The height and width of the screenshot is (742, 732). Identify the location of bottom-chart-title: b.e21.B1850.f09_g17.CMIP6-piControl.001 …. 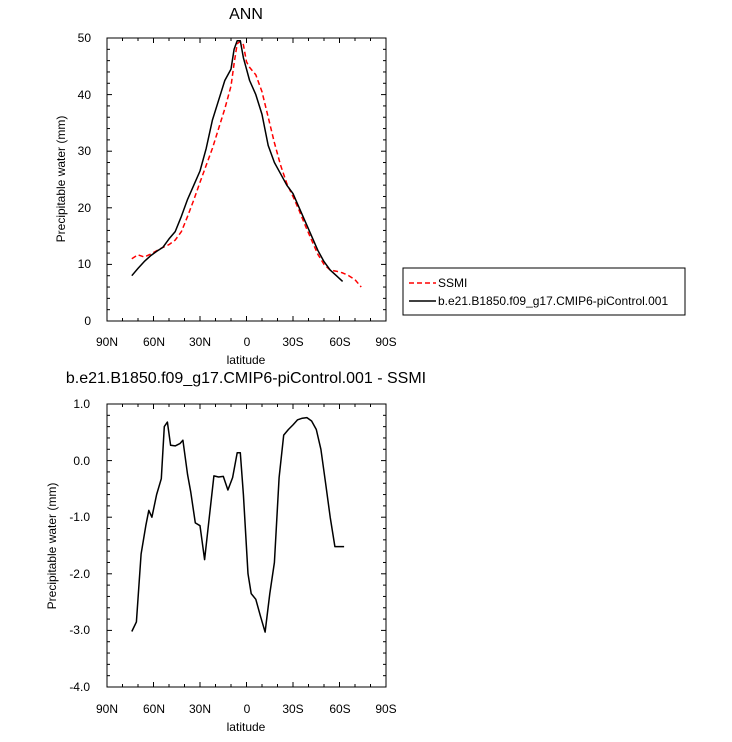
(246, 378).